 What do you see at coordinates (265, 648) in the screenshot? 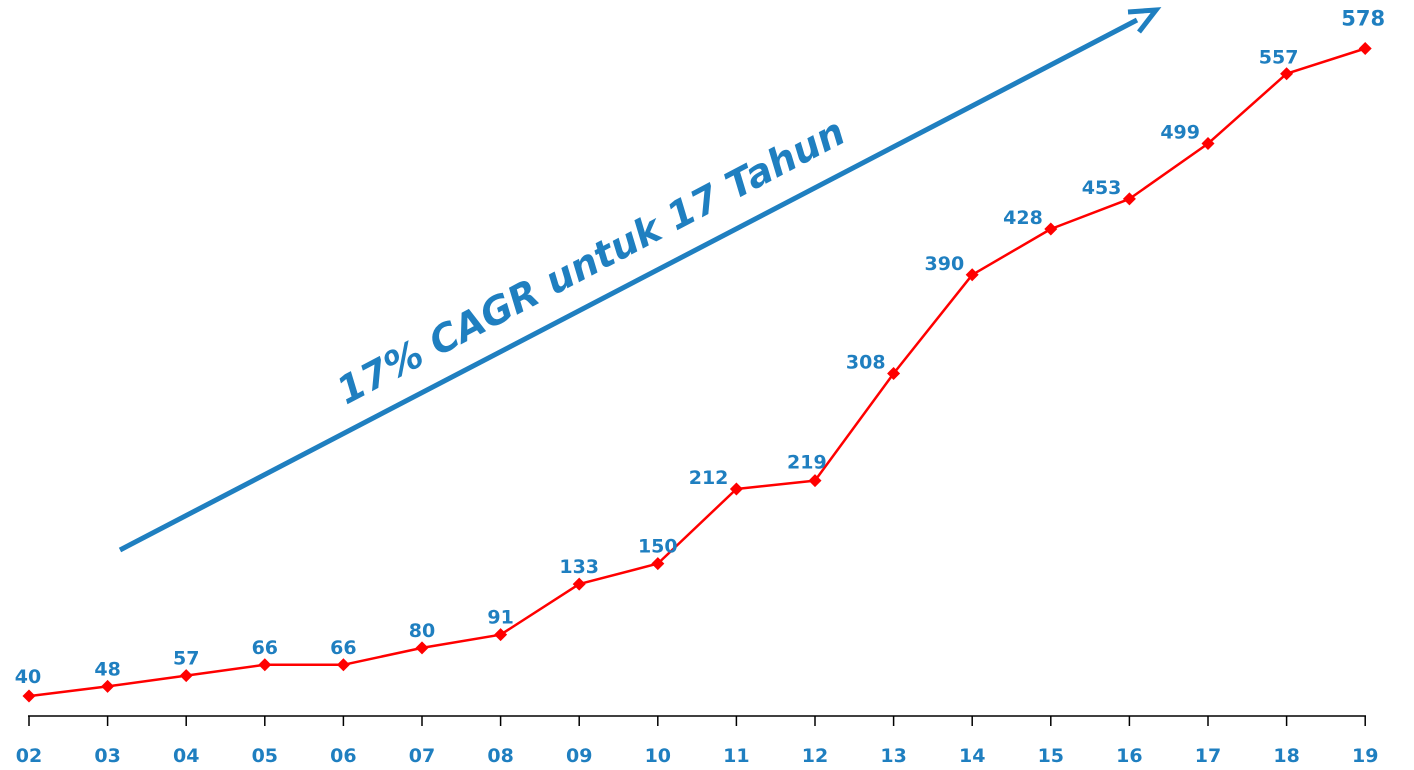
I see `data-label-05: 66` at bounding box center [265, 648].